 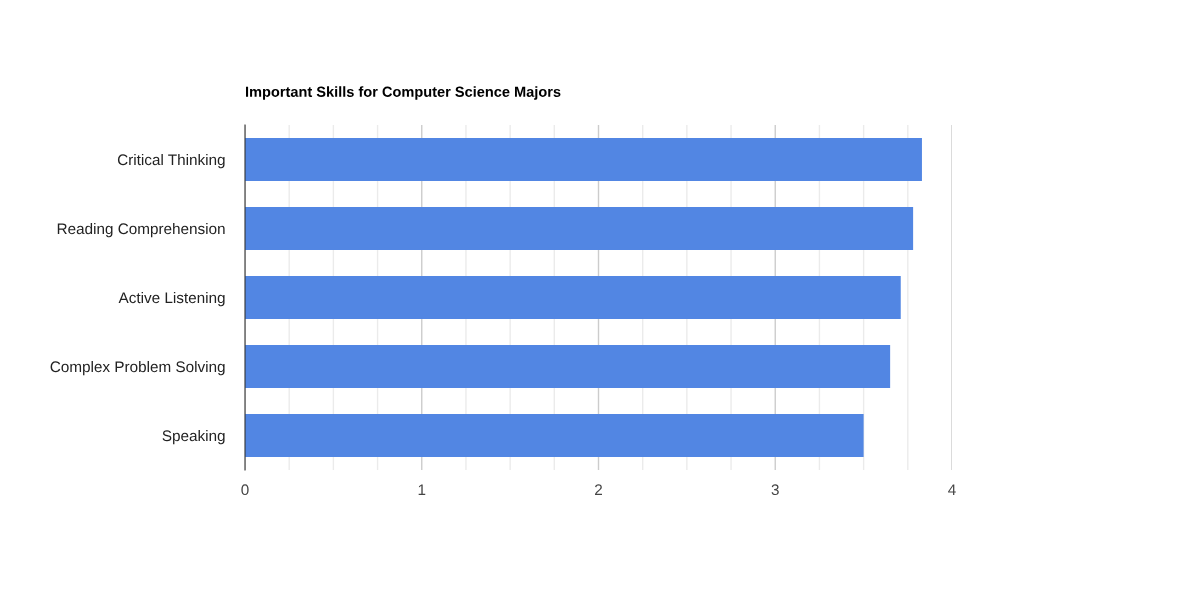 I want to click on x-tick-label: 0, so click(x=245, y=490).